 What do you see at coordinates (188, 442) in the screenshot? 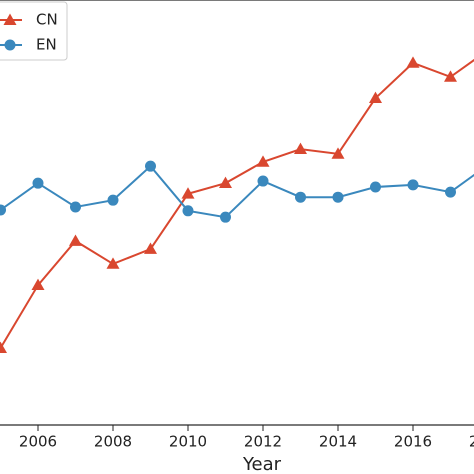
I see `x-tick-label: 2010` at bounding box center [188, 442].